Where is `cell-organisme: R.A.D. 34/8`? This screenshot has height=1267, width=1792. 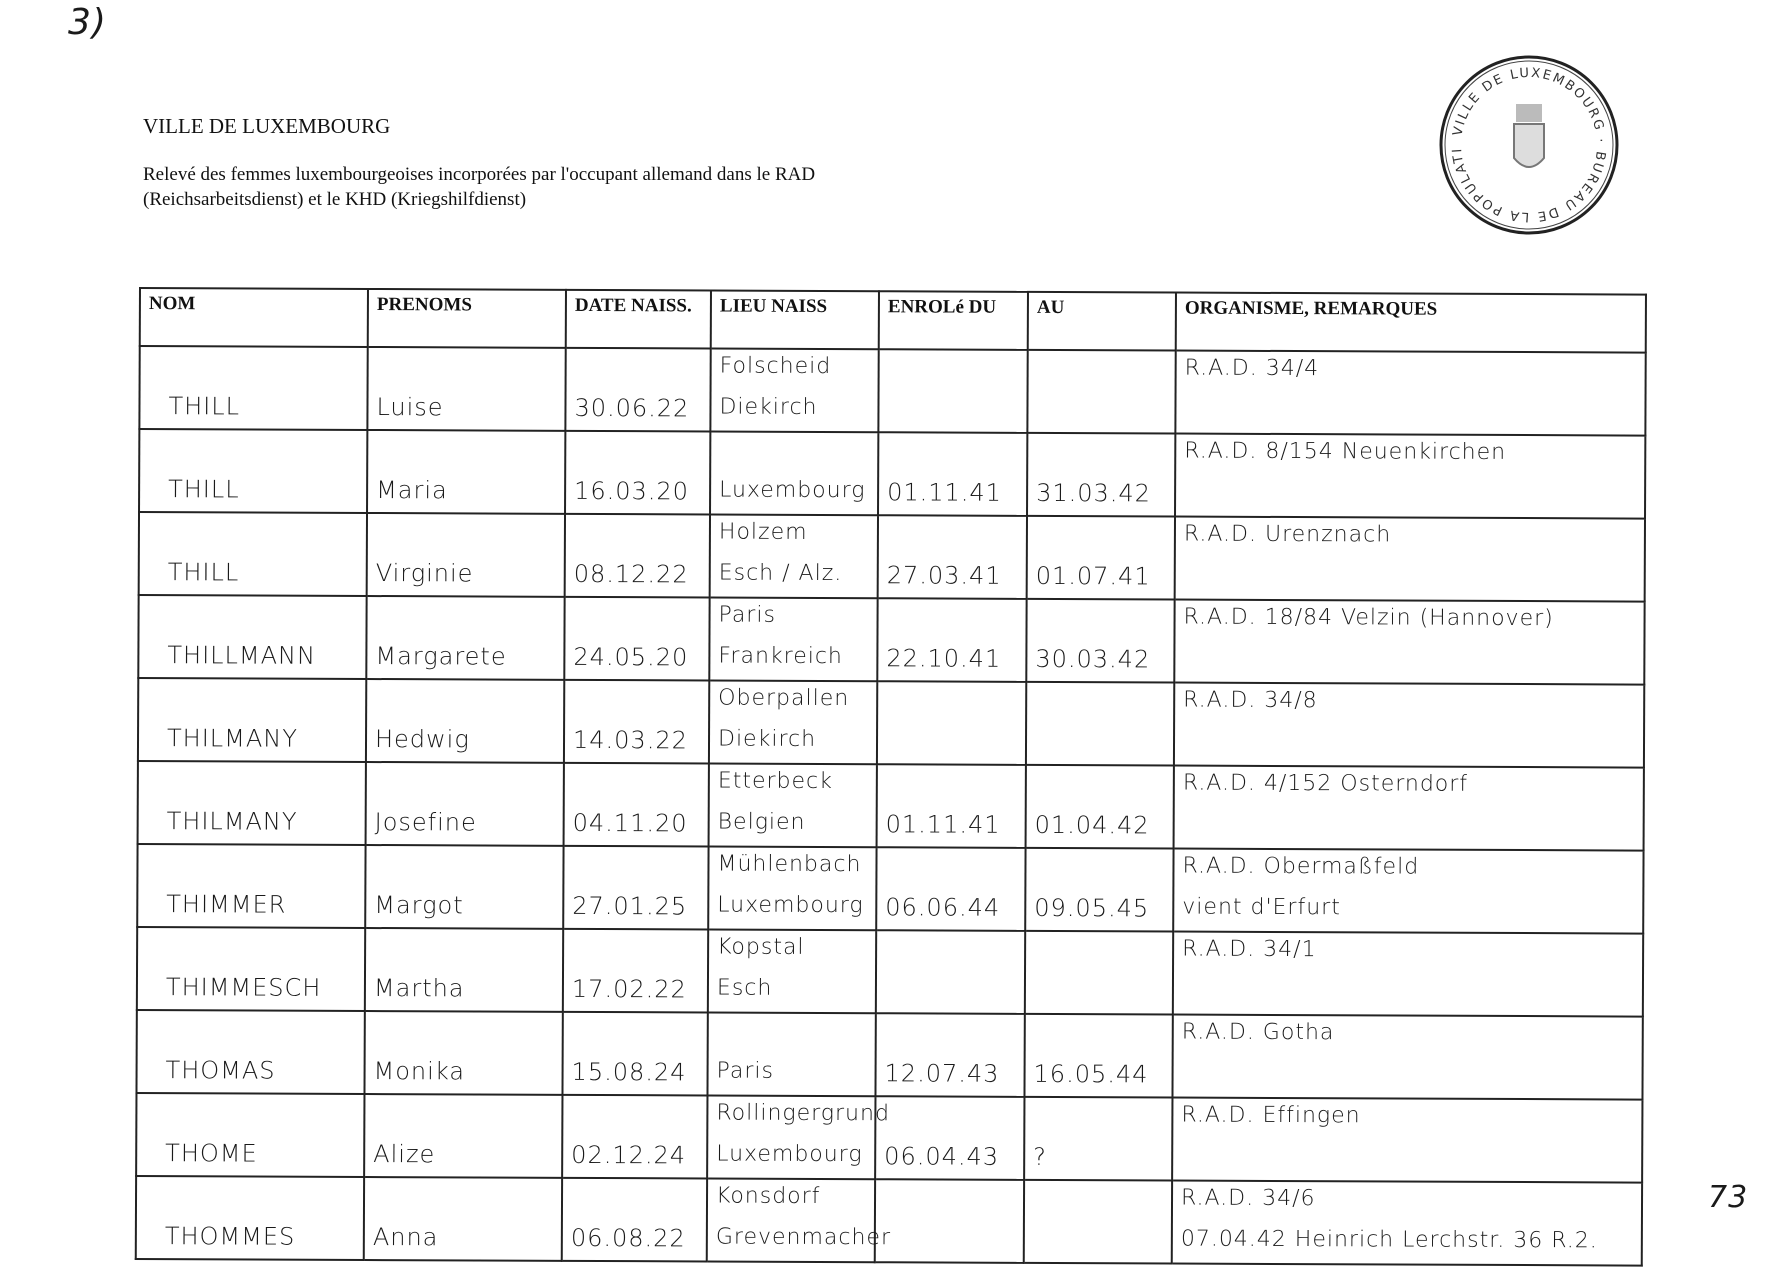
cell-organisme: R.A.D. 34/8 is located at coordinates (1409, 725).